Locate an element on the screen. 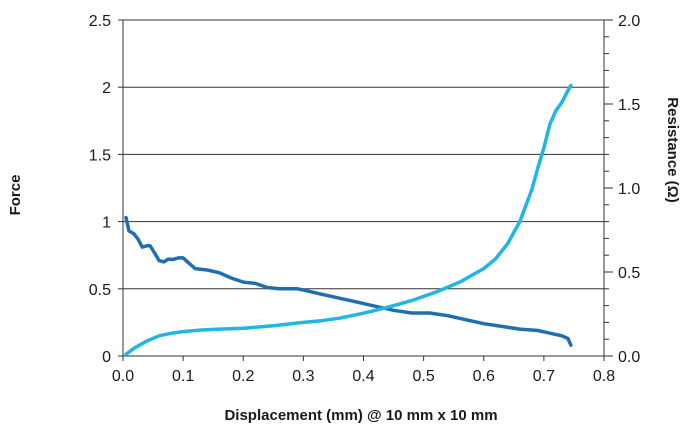 This screenshot has width=682, height=428. y2-tick-label: 1.0 is located at coordinates (629, 189).